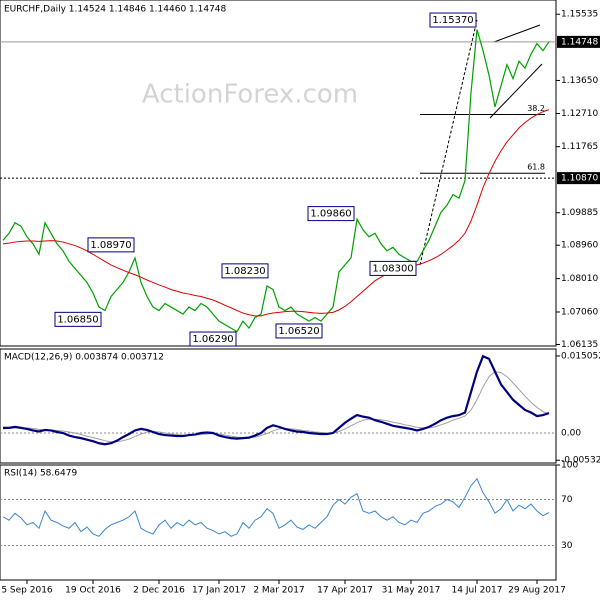  I want to click on y-tick-label: 100, so click(569, 466).